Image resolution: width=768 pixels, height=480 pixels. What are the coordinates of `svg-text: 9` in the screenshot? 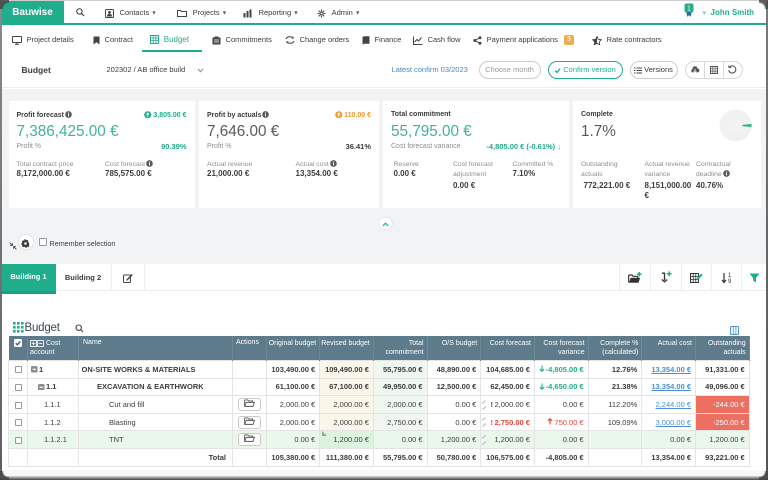 It's located at (730, 281).